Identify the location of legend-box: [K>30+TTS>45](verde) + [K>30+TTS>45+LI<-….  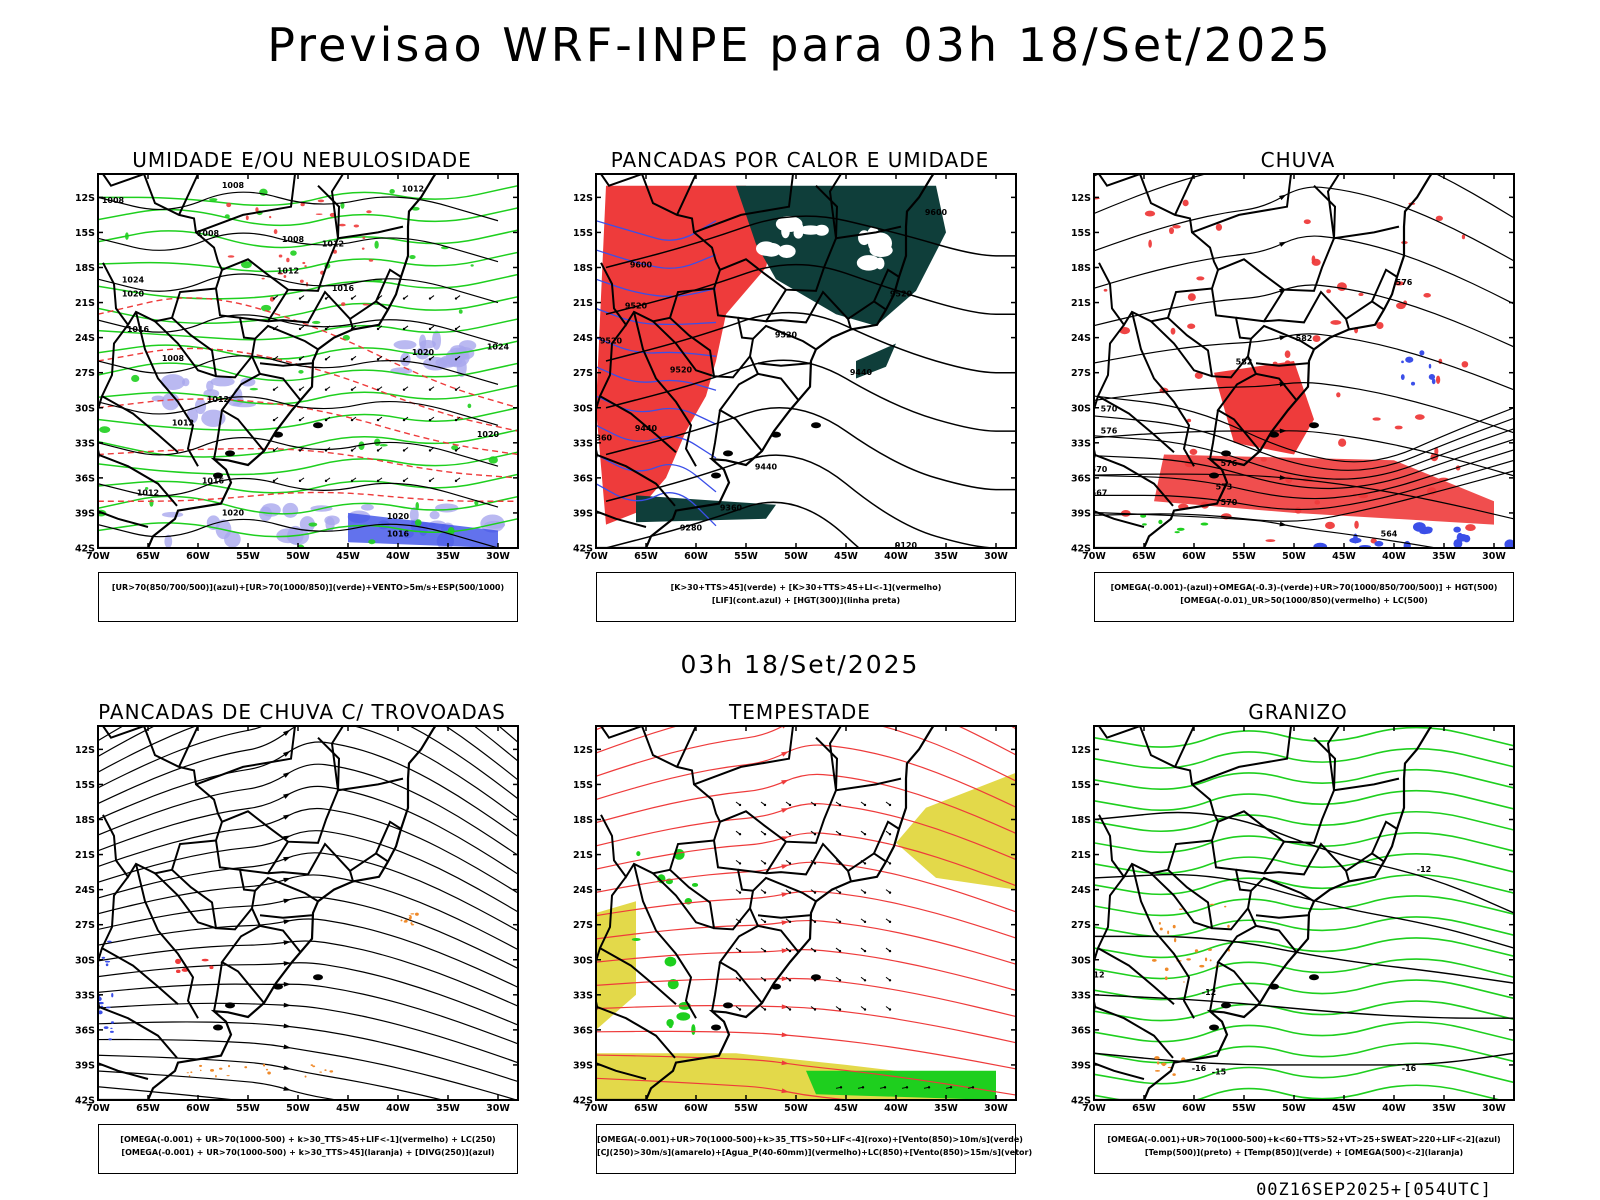
(806, 597).